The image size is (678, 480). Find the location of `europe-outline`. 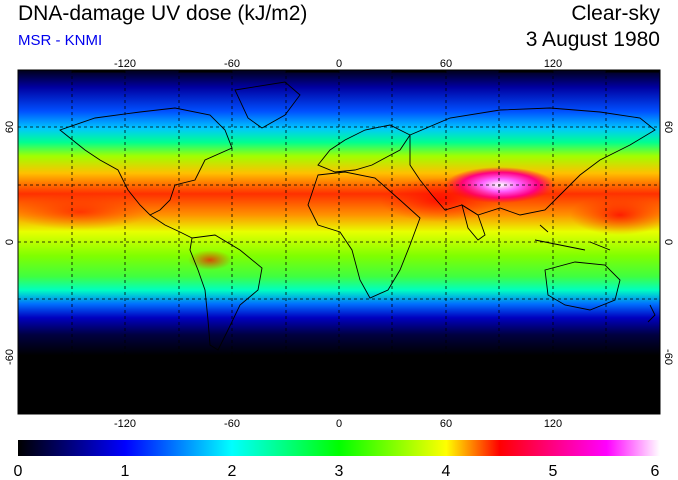

europe-outline is located at coordinates (364, 148).